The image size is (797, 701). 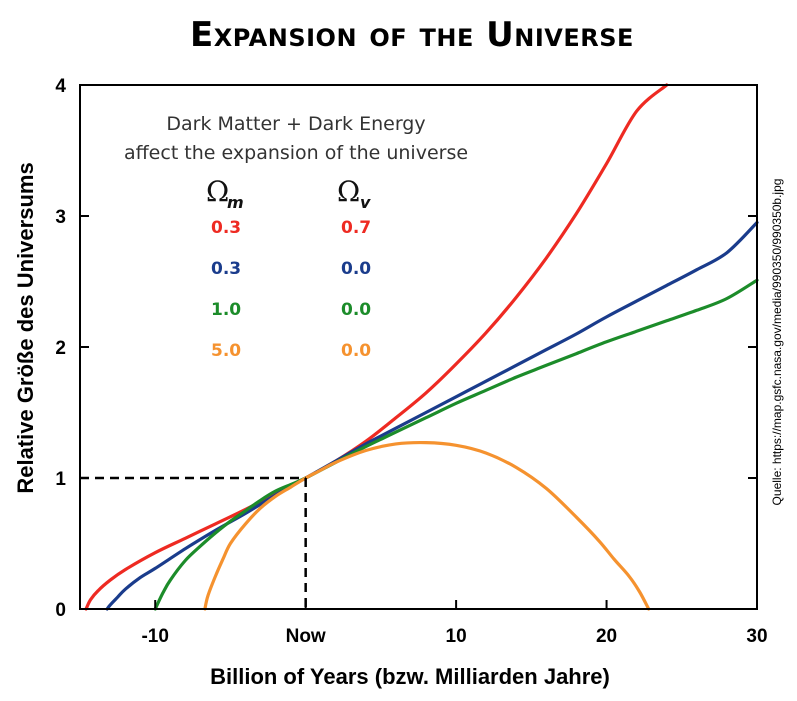 What do you see at coordinates (60, 348) in the screenshot?
I see `y-tick-label: 2` at bounding box center [60, 348].